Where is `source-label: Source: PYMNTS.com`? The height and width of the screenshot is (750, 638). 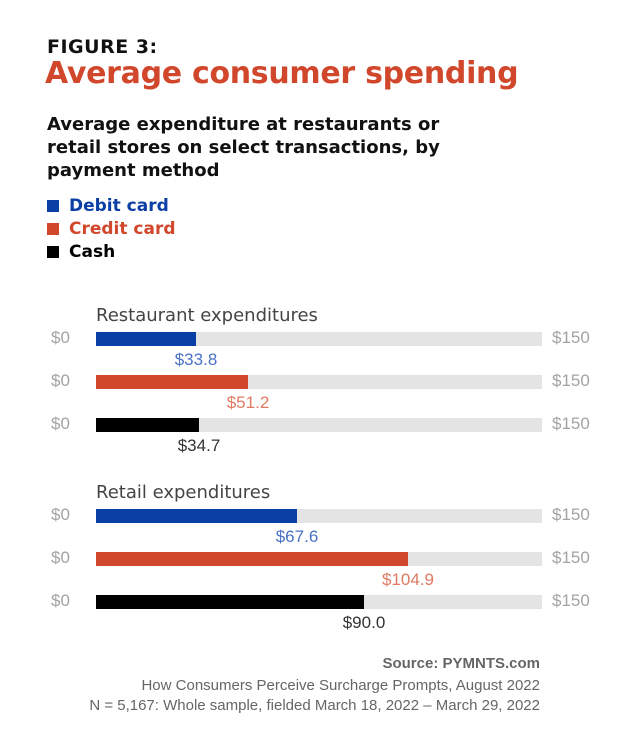 source-label: Source: PYMNTS.com is located at coordinates (461, 663).